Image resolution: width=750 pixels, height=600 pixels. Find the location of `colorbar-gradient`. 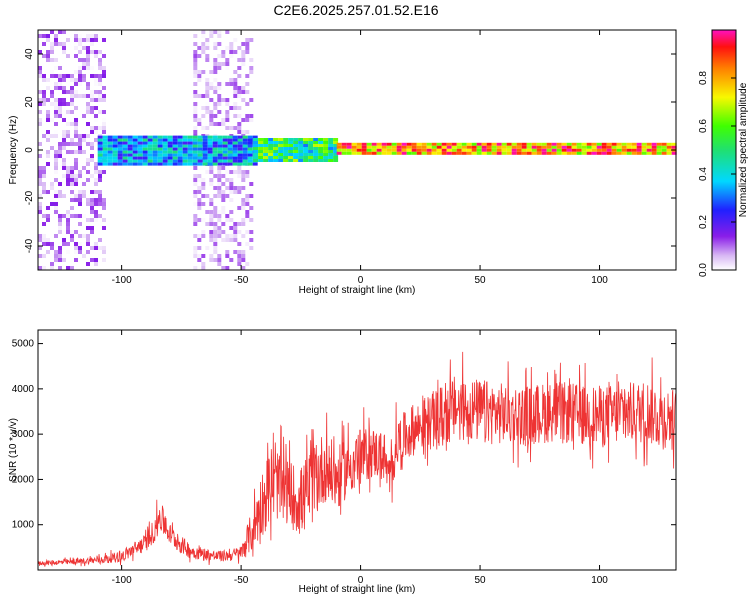

colorbar-gradient is located at coordinates (724, 150).